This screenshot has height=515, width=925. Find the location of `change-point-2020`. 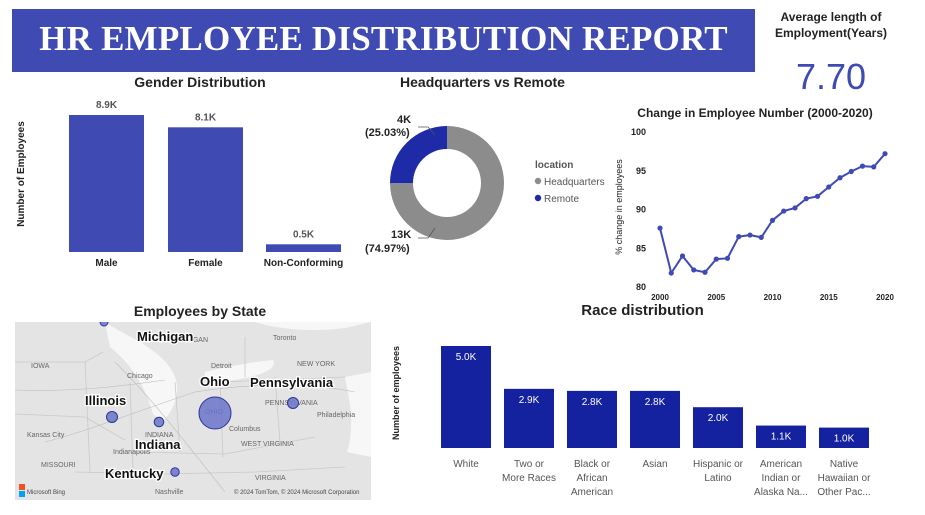

change-point-2020 is located at coordinates (885, 154).